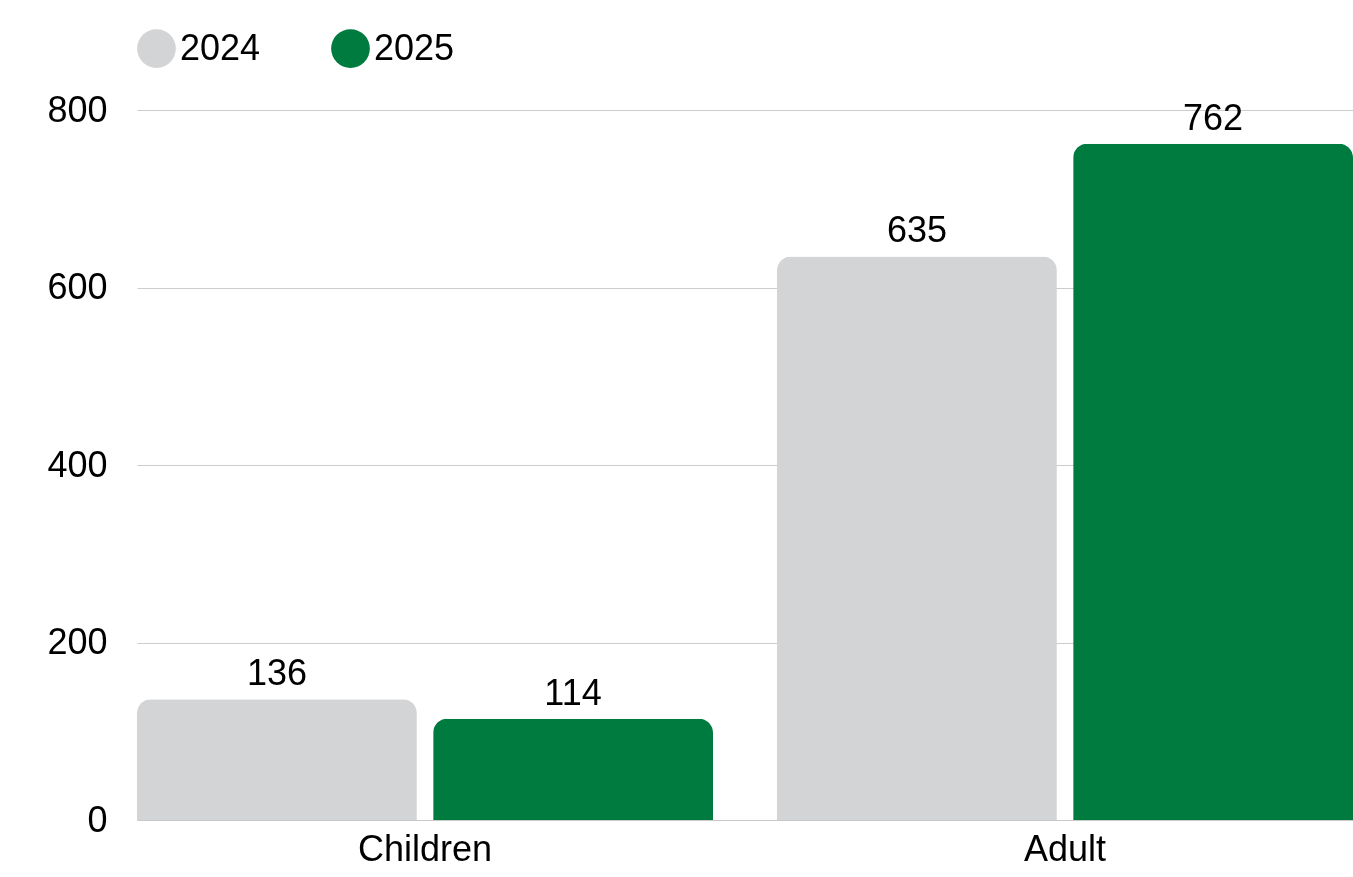  I want to click on legend-label: 2024, so click(220, 47).